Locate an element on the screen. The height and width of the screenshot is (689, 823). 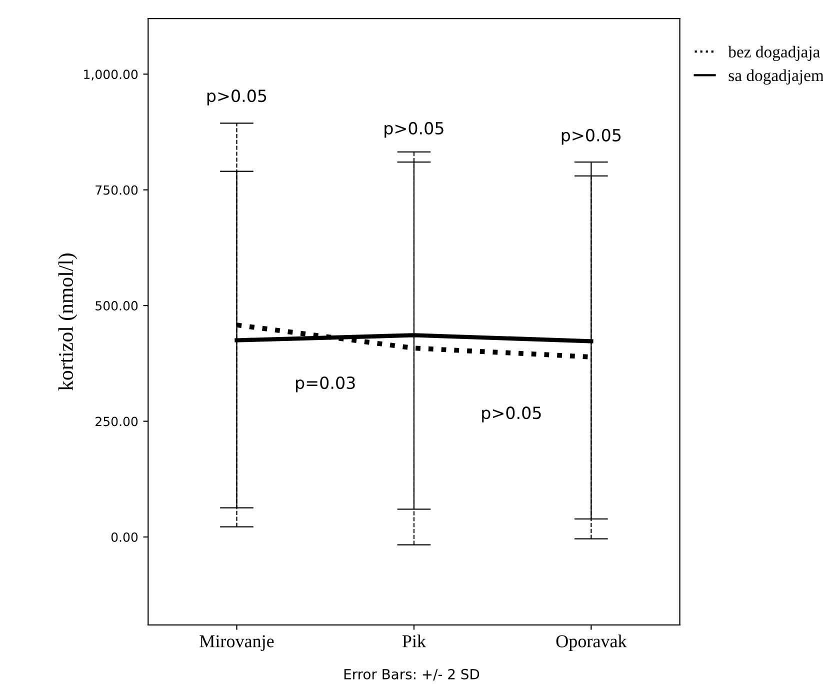
text: Error Bars: +/- 2 SD is located at coordinates (412, 674).